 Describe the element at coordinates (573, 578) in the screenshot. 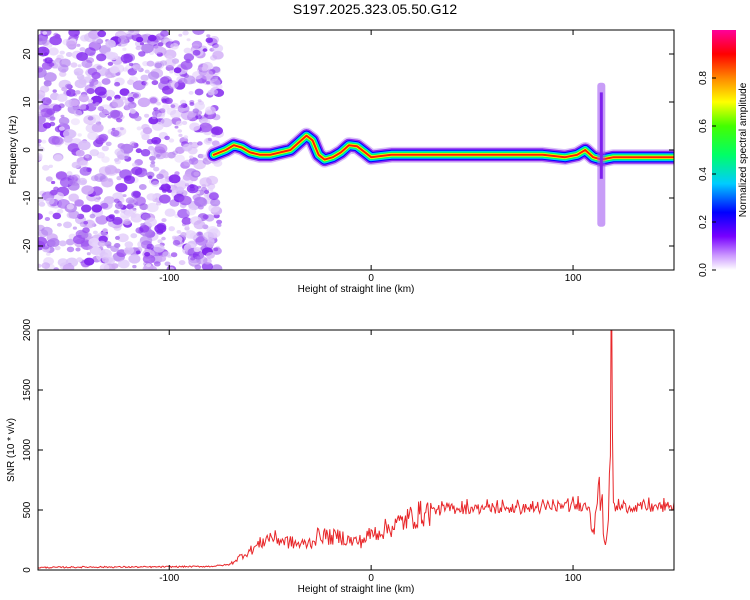

I see `x-tick-label: 100` at that location.